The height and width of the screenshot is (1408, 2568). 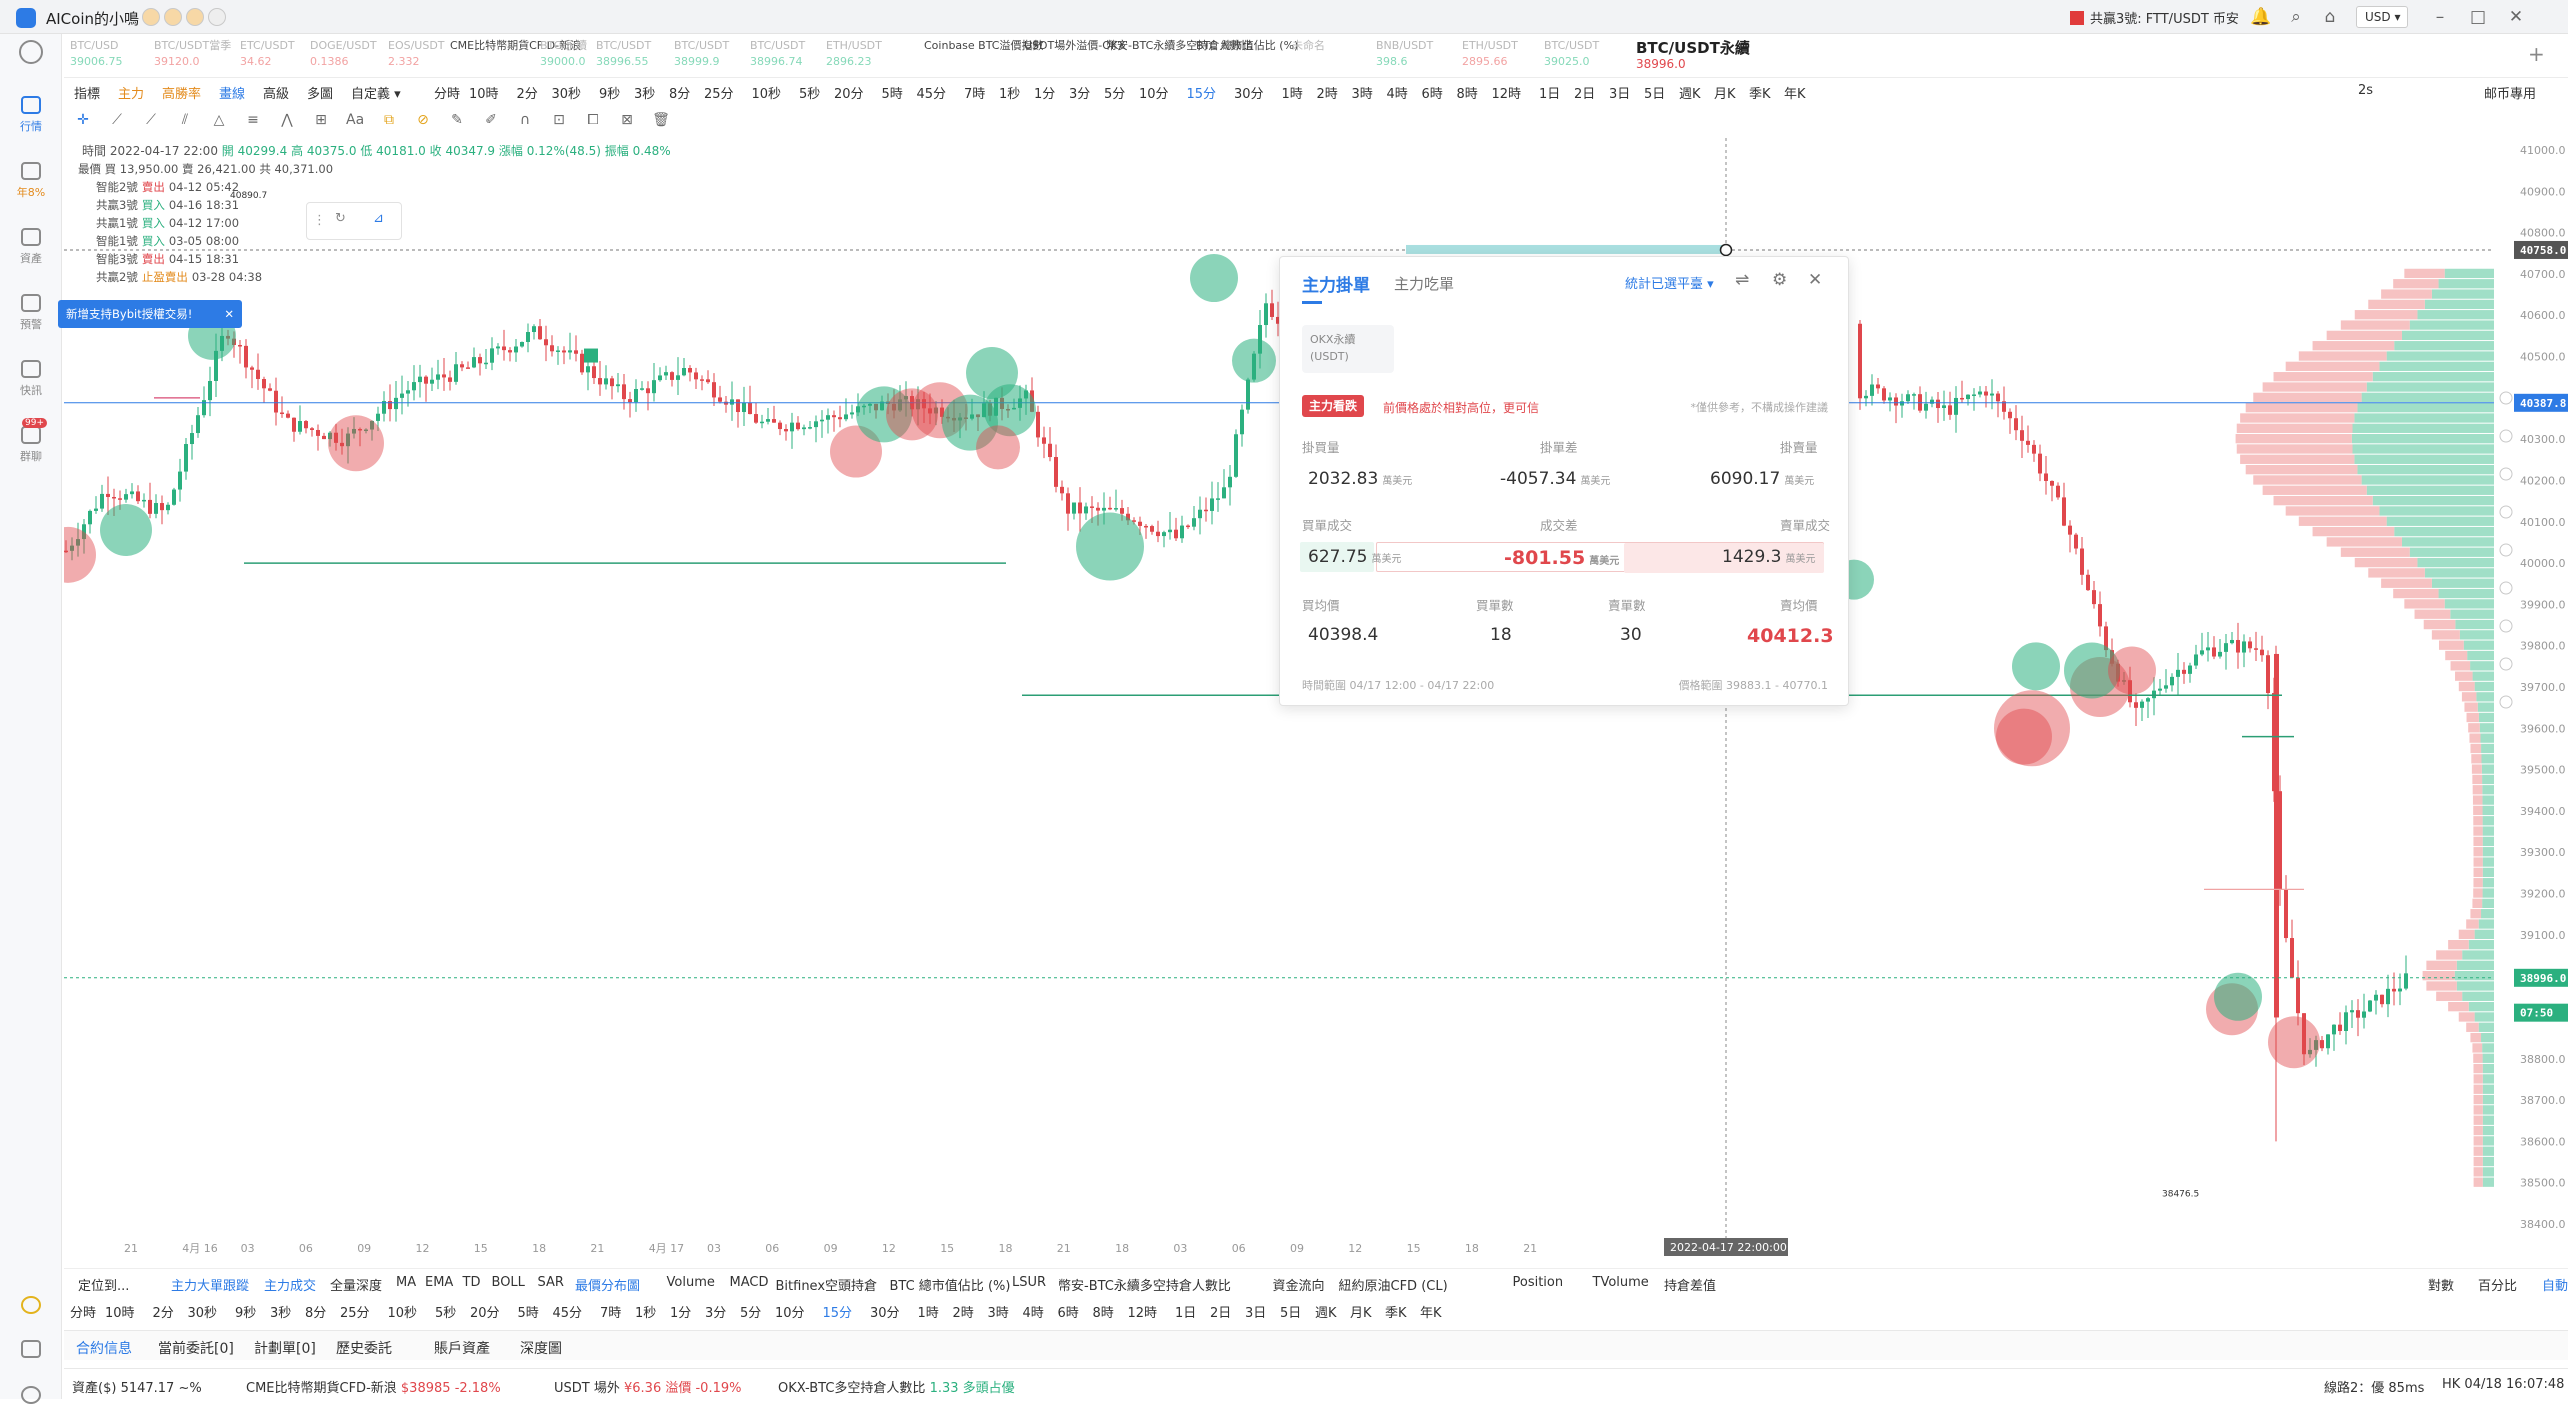 I want to click on shape-tool-icon: ⧉, so click(x=389, y=120).